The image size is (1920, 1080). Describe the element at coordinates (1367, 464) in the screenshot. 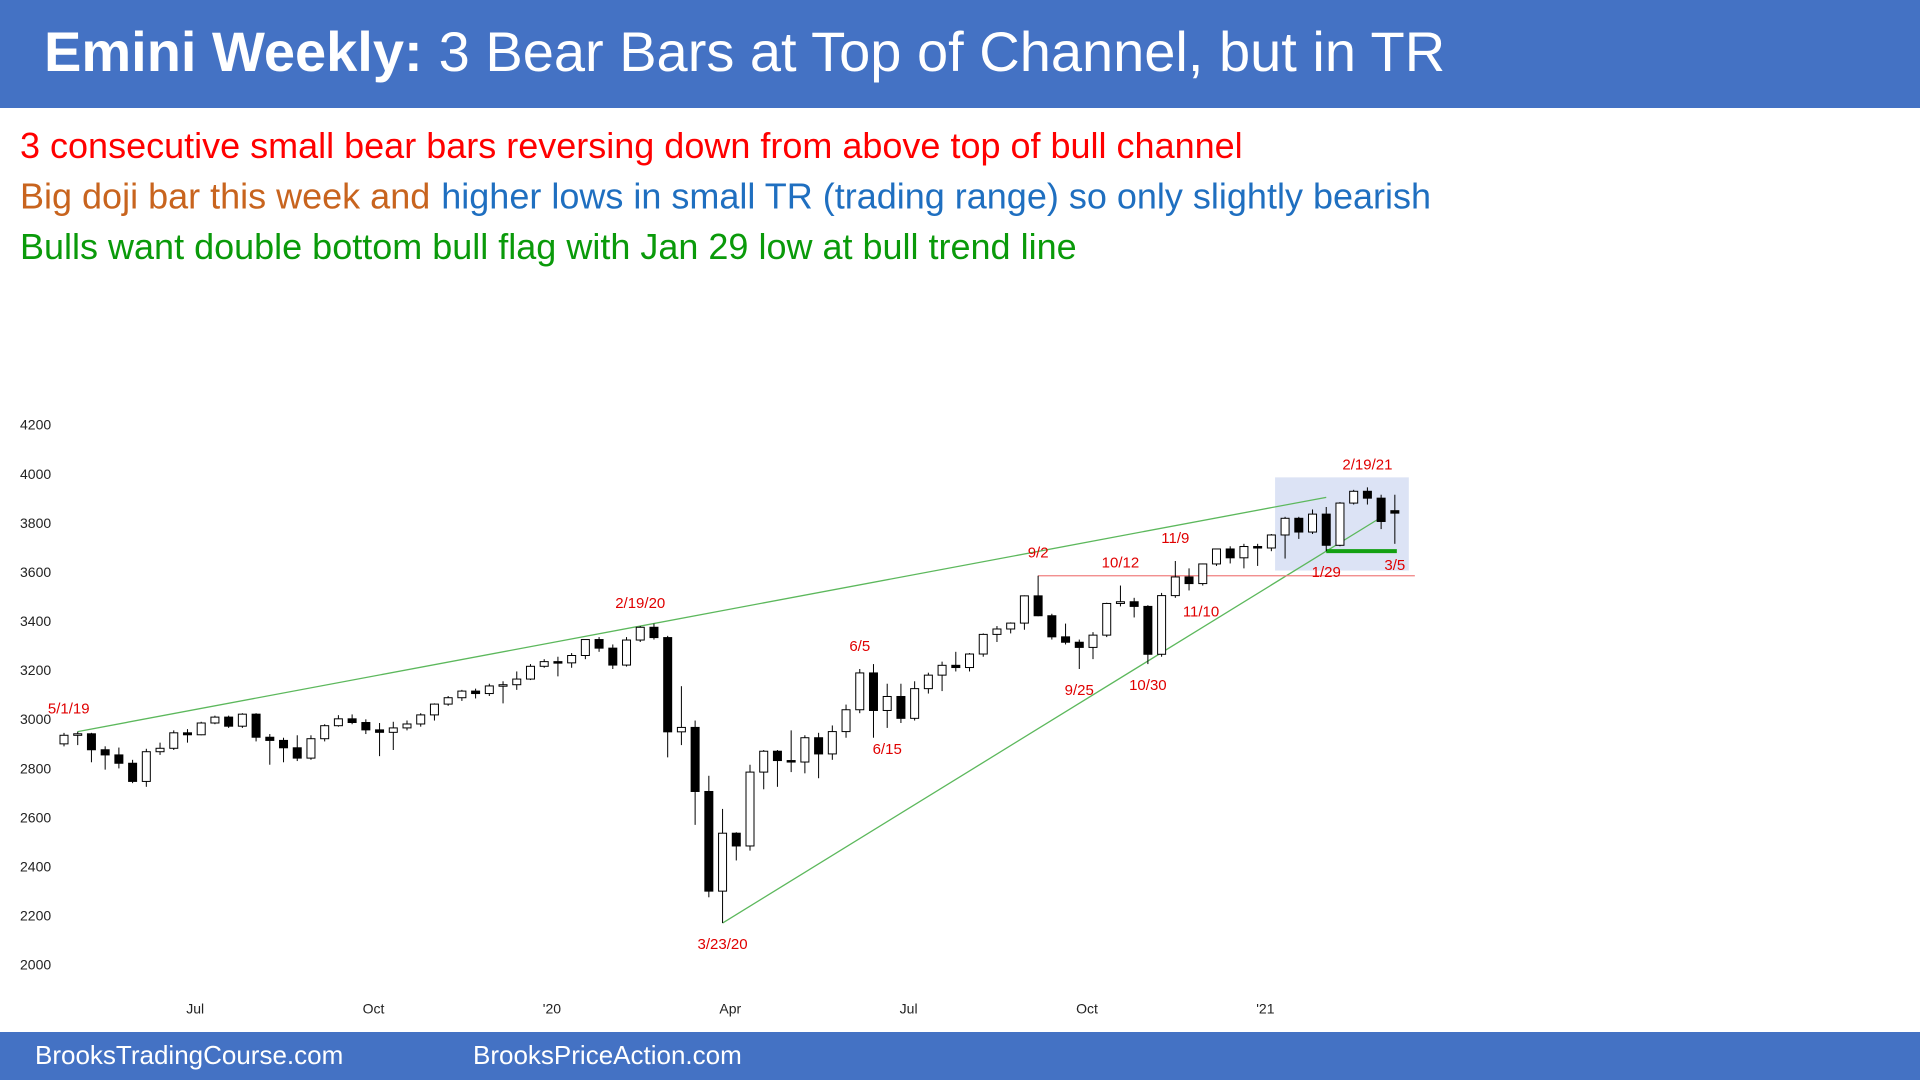

I see `annotation: 2/19/21` at that location.